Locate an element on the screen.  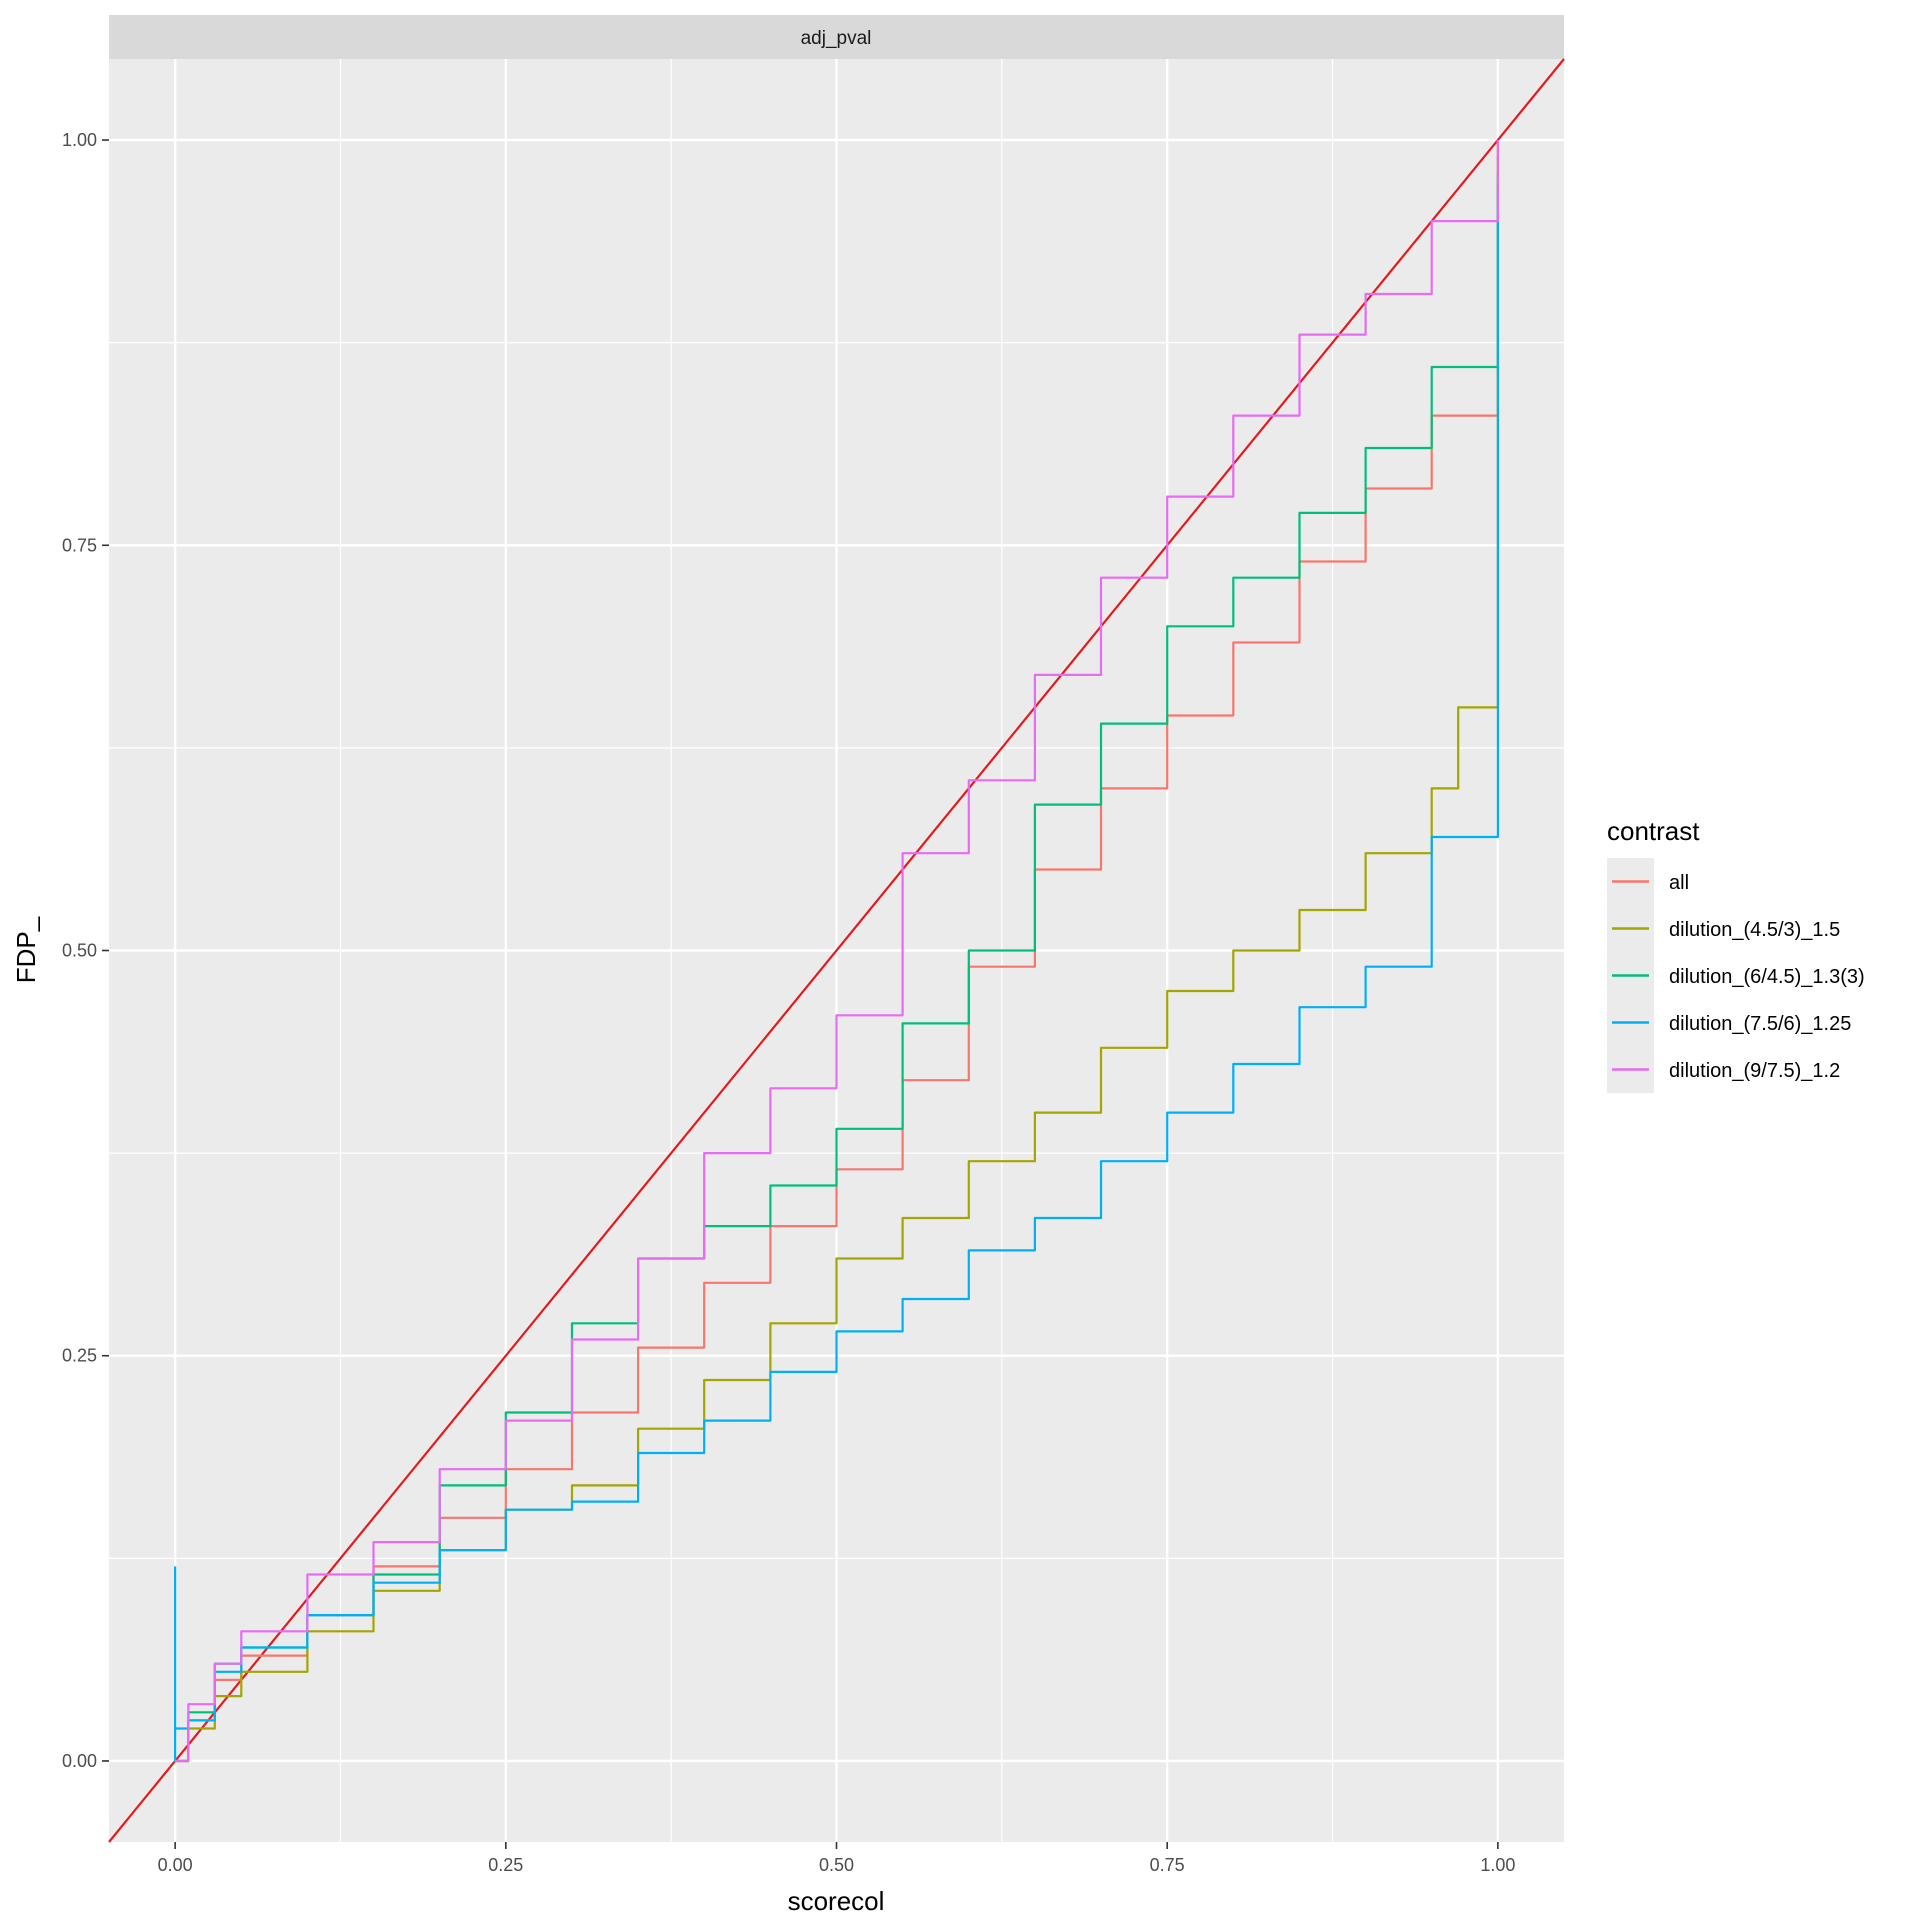
x-tick-label: 0.50 is located at coordinates (836, 1865).